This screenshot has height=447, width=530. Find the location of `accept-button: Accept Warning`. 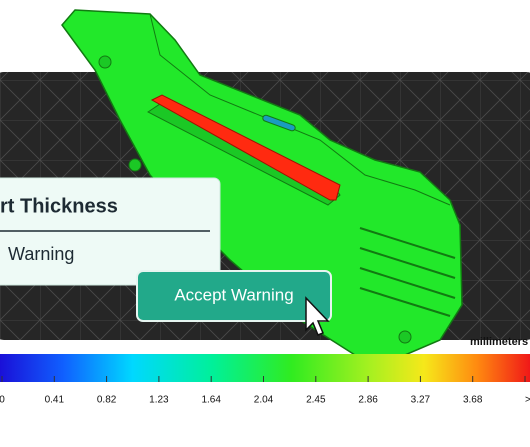

accept-button: Accept Warning is located at coordinates (234, 296).